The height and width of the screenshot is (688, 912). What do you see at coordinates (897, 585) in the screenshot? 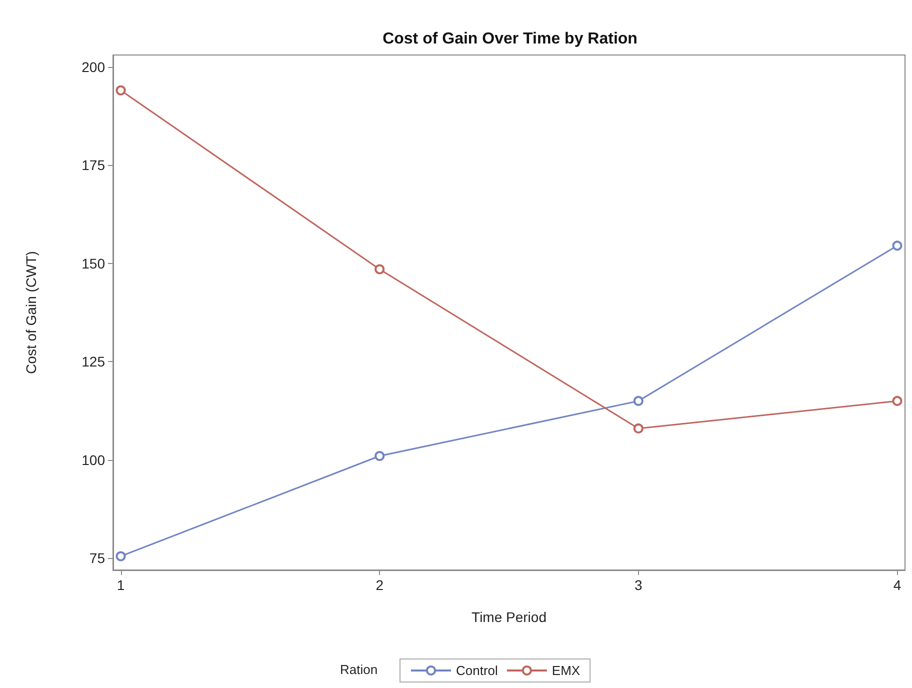
I see `x-tick-label: 4` at bounding box center [897, 585].